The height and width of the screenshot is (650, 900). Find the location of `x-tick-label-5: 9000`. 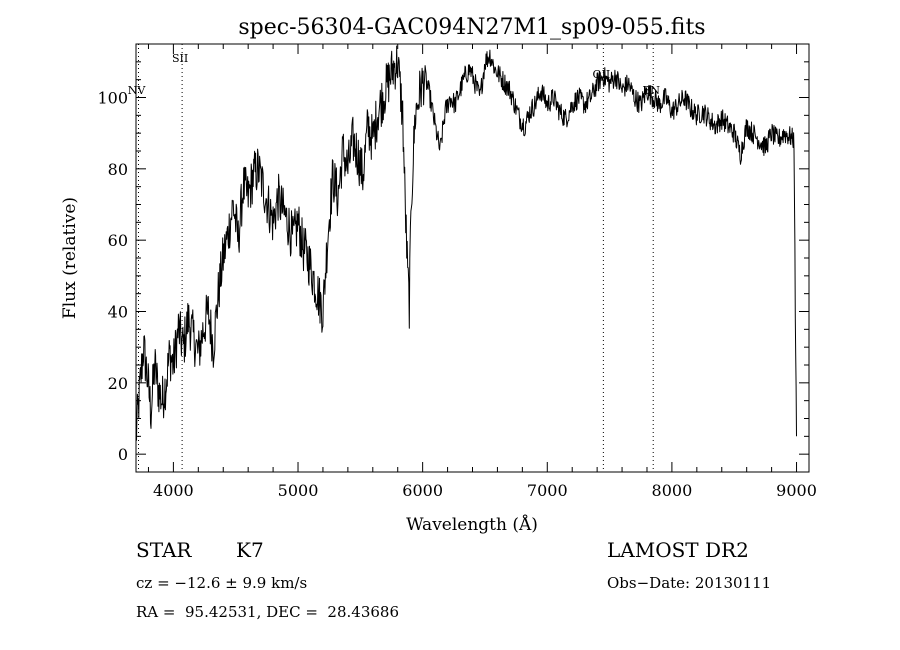

x-tick-label-5: 9000 is located at coordinates (796, 490).